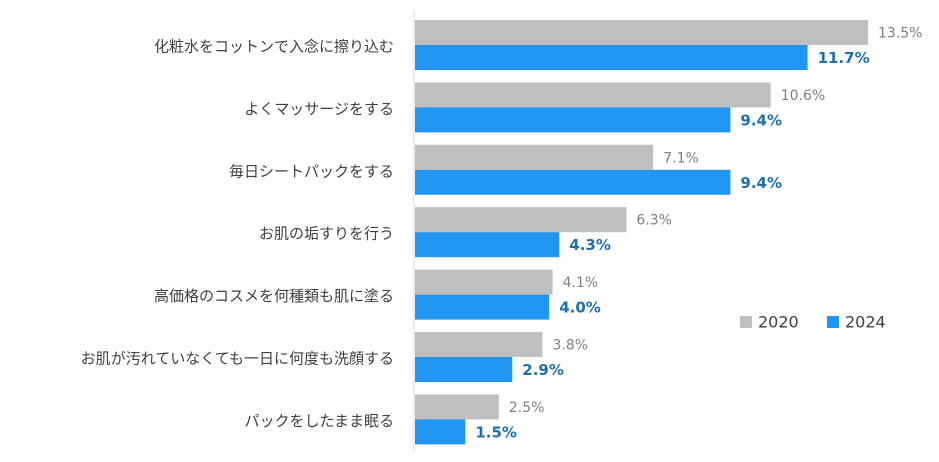 The height and width of the screenshot is (462, 939). I want to click on data-label-2024: 1.5%, so click(496, 432).